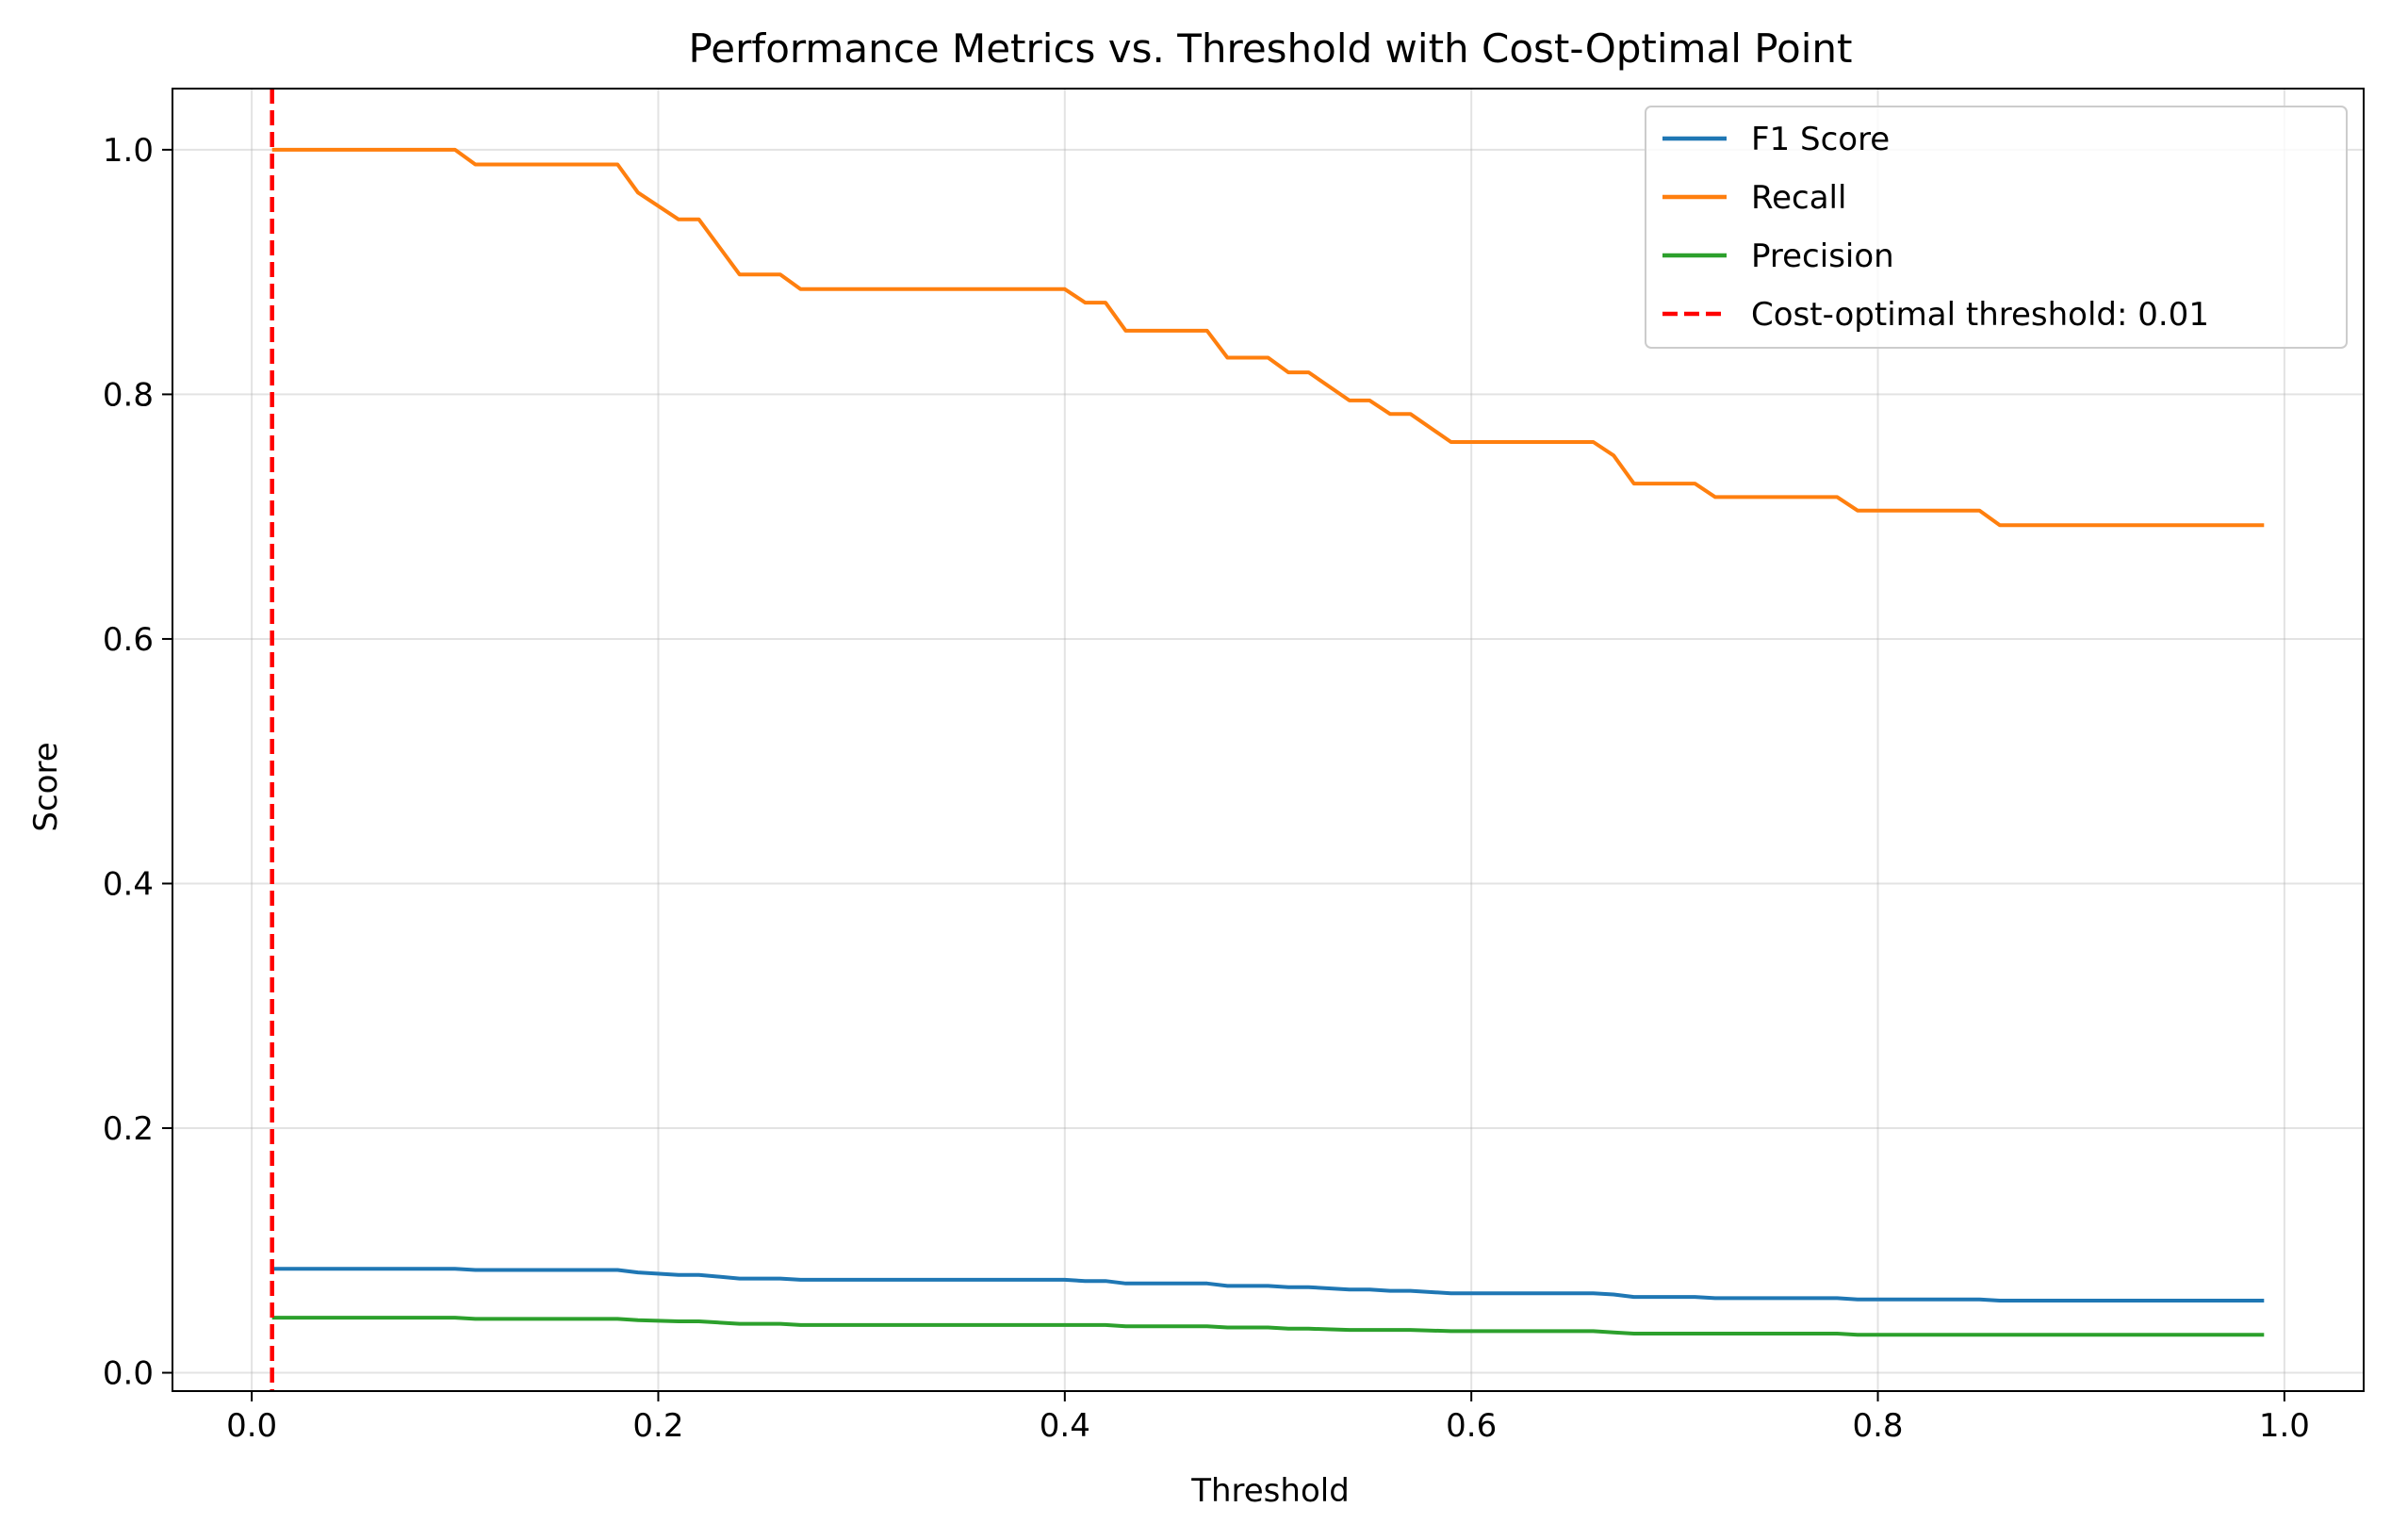 This screenshot has width=2391, height=1540. I want to click on y-tick-label: 0.0, so click(128, 1374).